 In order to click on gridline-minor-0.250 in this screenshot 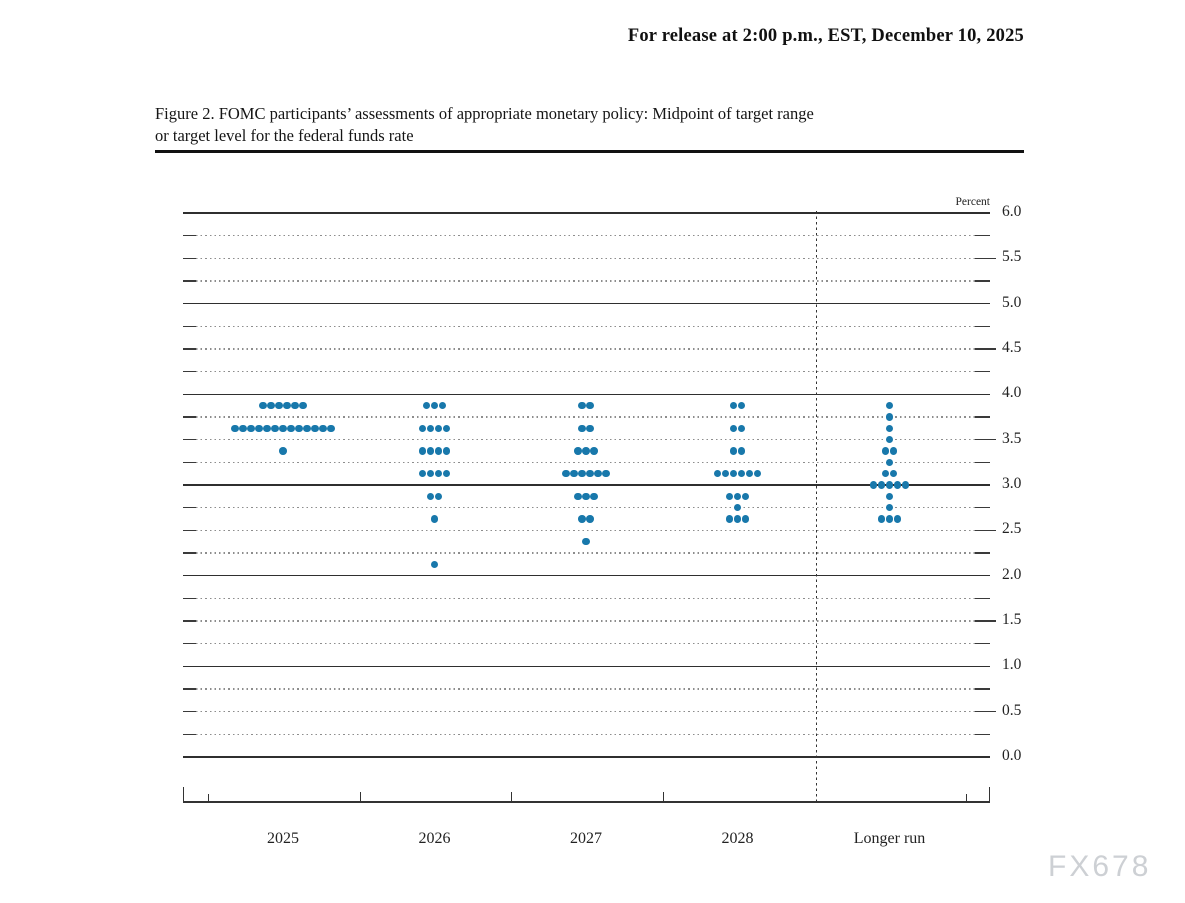, I will do `click(585, 734)`.